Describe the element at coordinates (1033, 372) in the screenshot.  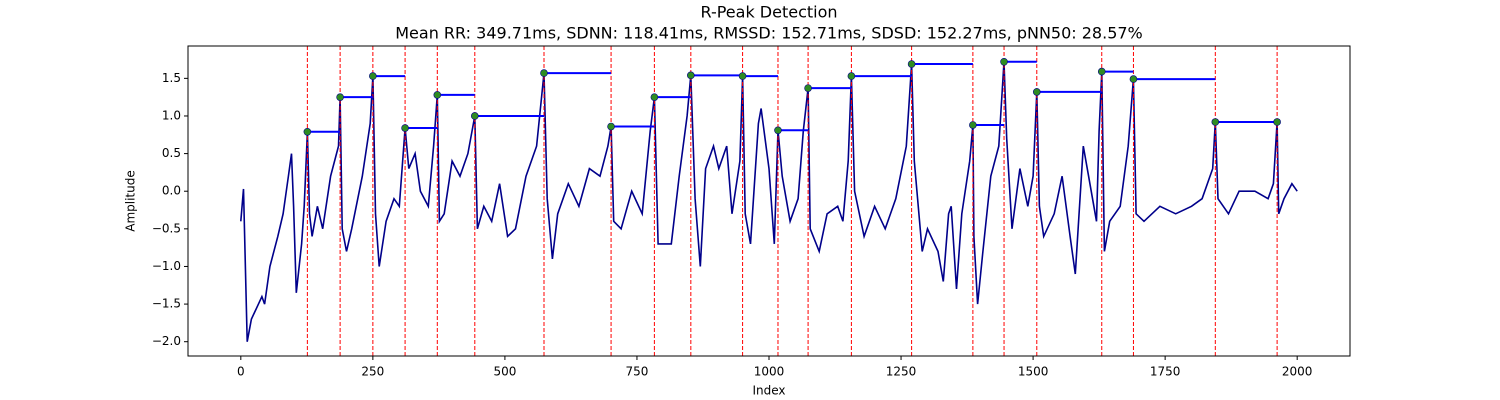
I see `x-tick-label: 1500` at that location.